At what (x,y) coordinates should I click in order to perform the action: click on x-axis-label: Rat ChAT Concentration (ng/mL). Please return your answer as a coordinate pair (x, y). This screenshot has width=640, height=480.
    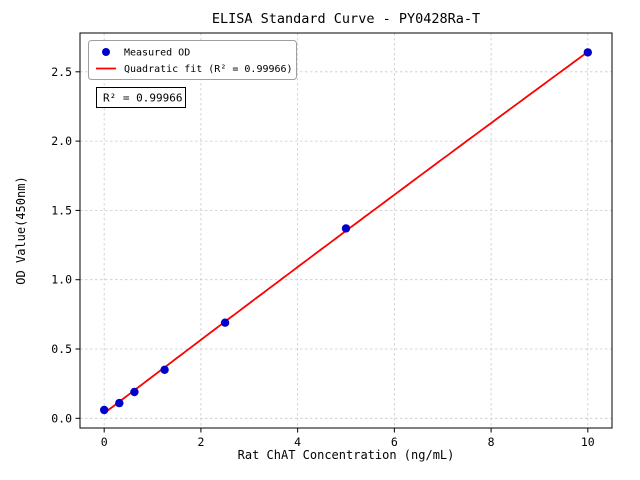
    Looking at the image, I should click on (346, 455).